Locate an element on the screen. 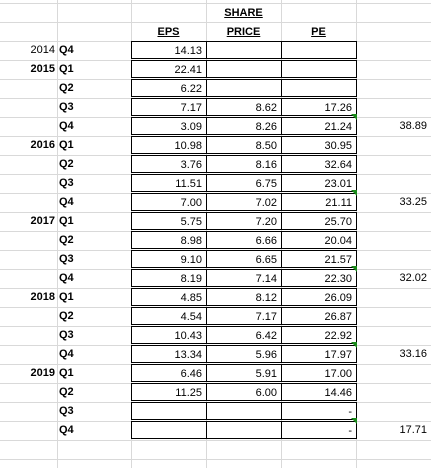 This screenshot has height=468, width=431. annual-pe-cell: 32.02 is located at coordinates (413, 278).